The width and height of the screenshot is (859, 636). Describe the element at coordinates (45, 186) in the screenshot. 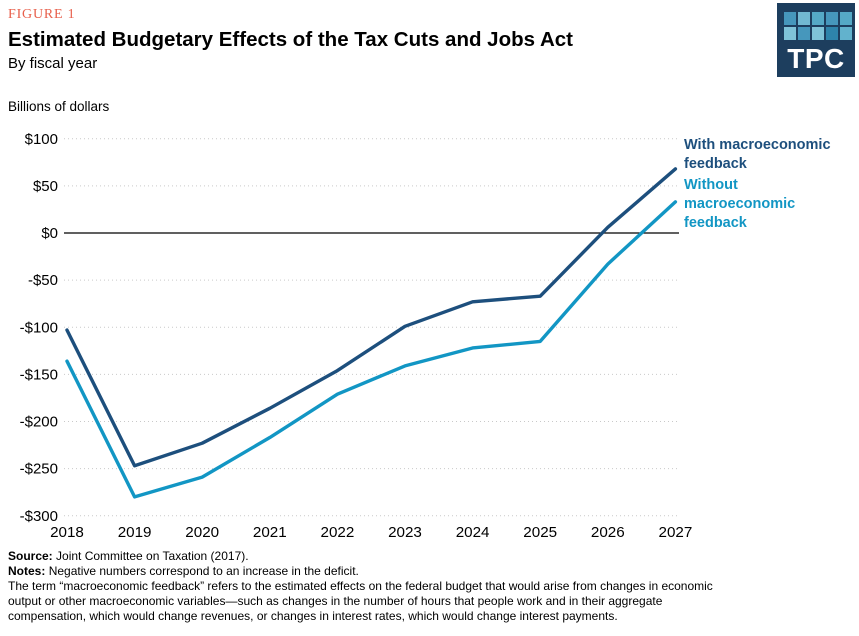

I see `y-tick-label: $50` at that location.